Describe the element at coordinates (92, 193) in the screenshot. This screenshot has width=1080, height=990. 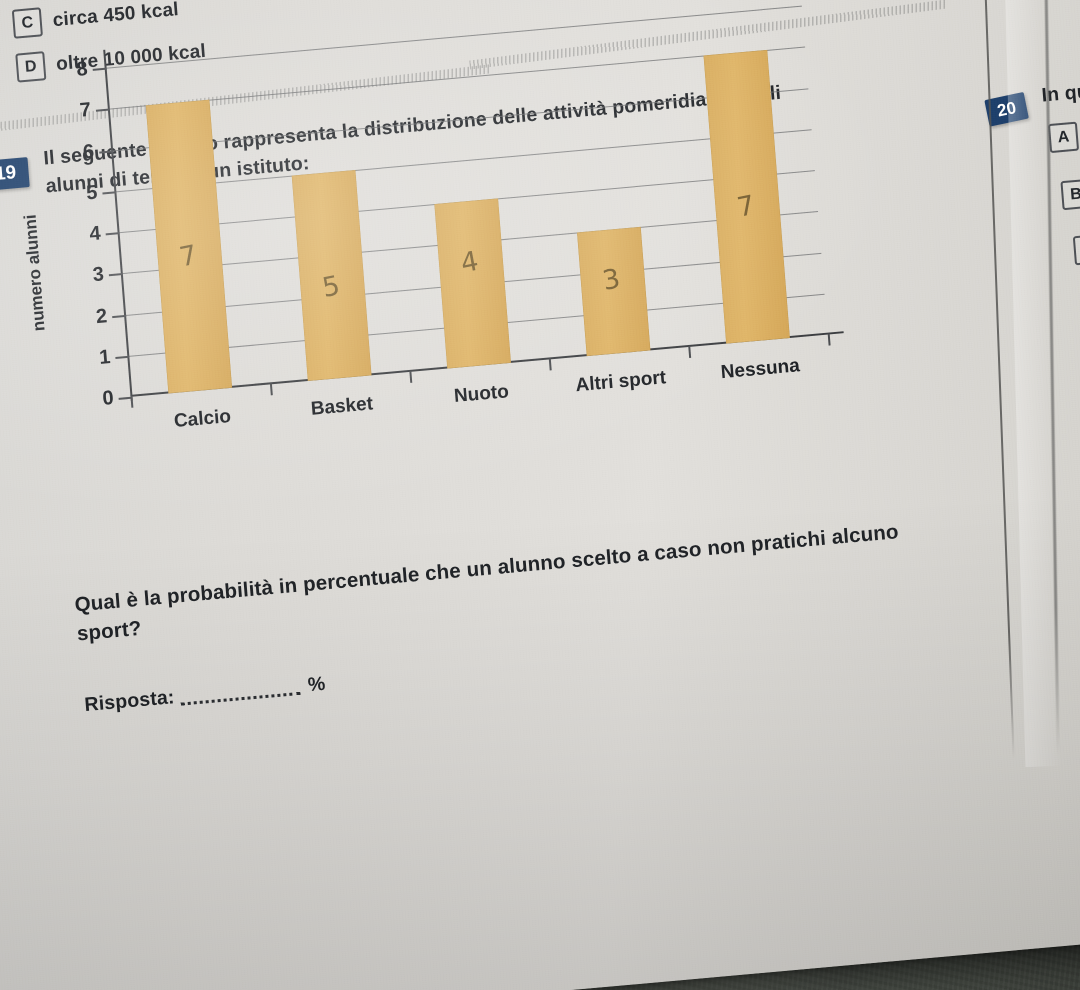
I see `y-axis-tick-label: 5` at that location.